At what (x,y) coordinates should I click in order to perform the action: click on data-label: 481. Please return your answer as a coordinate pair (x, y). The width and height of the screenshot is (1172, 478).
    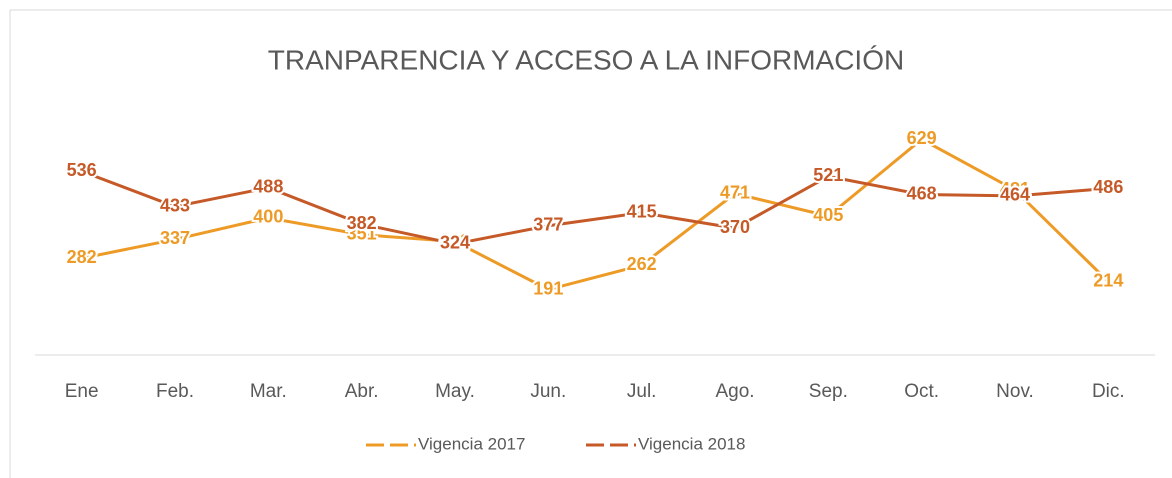
    Looking at the image, I should click on (1015, 189).